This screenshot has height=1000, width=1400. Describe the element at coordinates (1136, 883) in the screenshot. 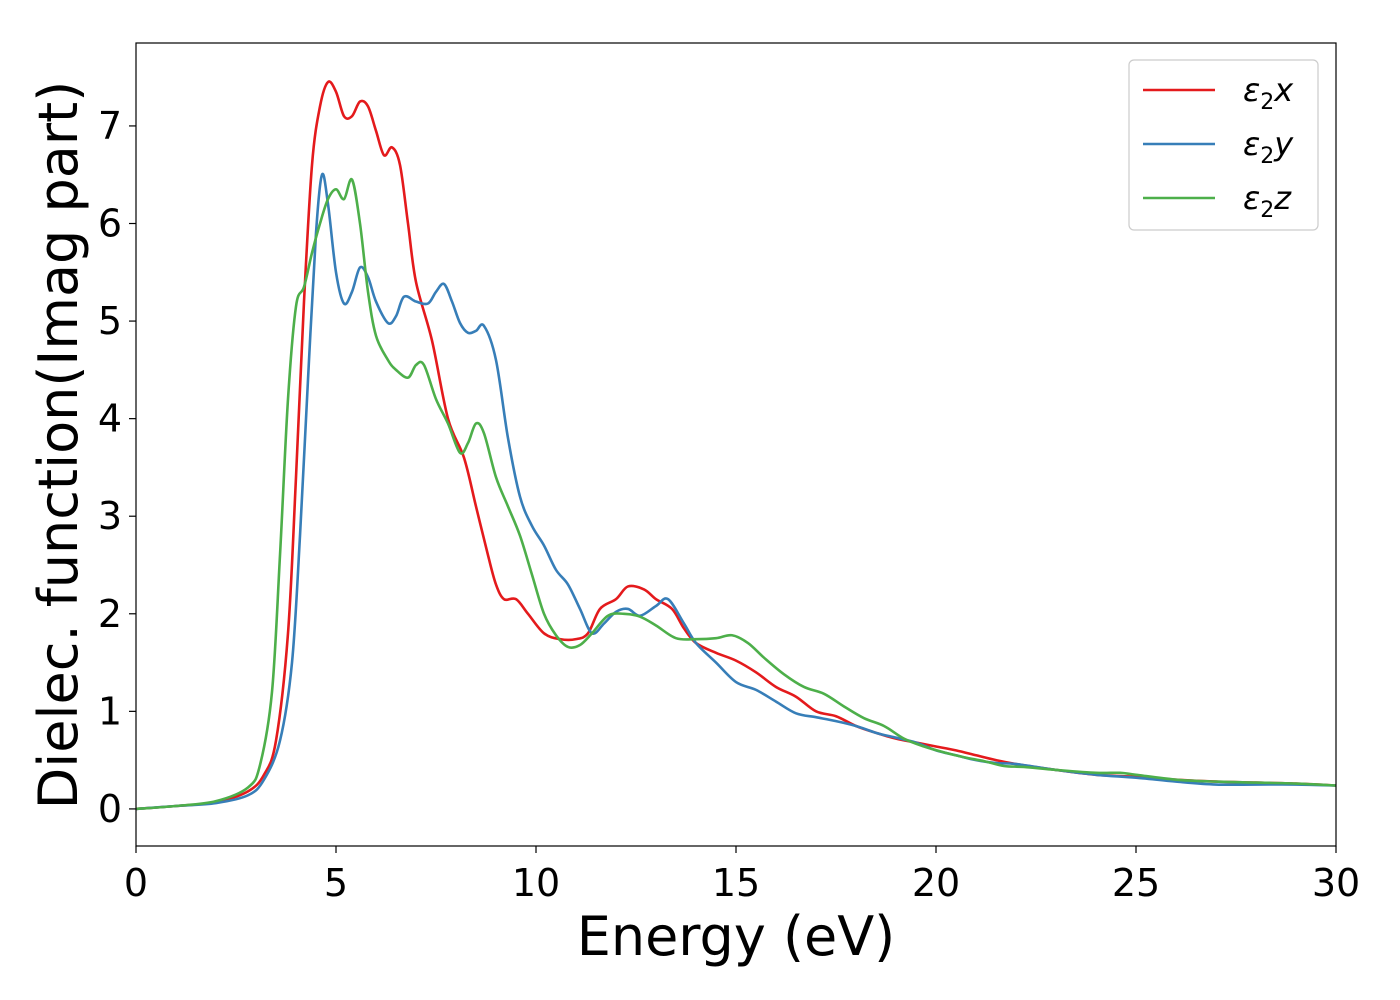

I see `x-tick-label: 25` at that location.